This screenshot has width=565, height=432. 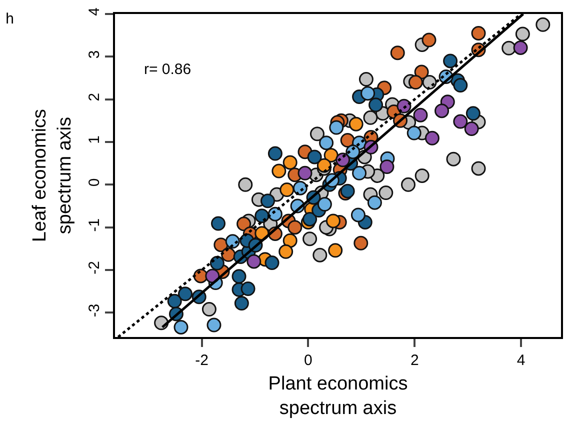 I want to click on x-axis-title: Plant economics spectrum axis, so click(x=338, y=396).